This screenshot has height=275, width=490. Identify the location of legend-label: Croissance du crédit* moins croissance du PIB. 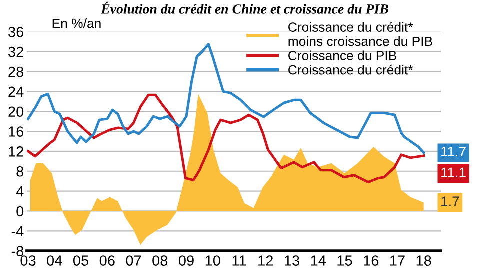
(360, 34).